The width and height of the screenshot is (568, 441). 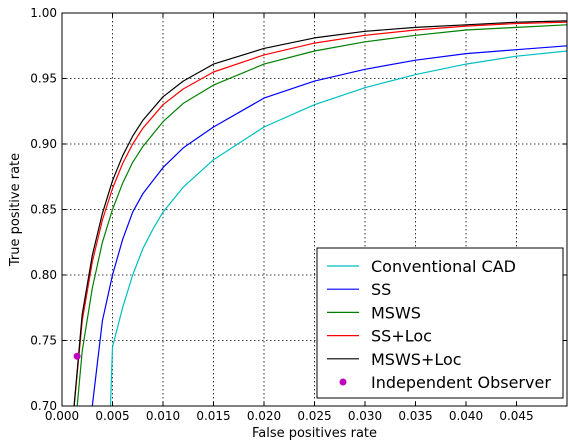 I want to click on legend-label-ss-loc: SS+Loc, so click(x=401, y=336).